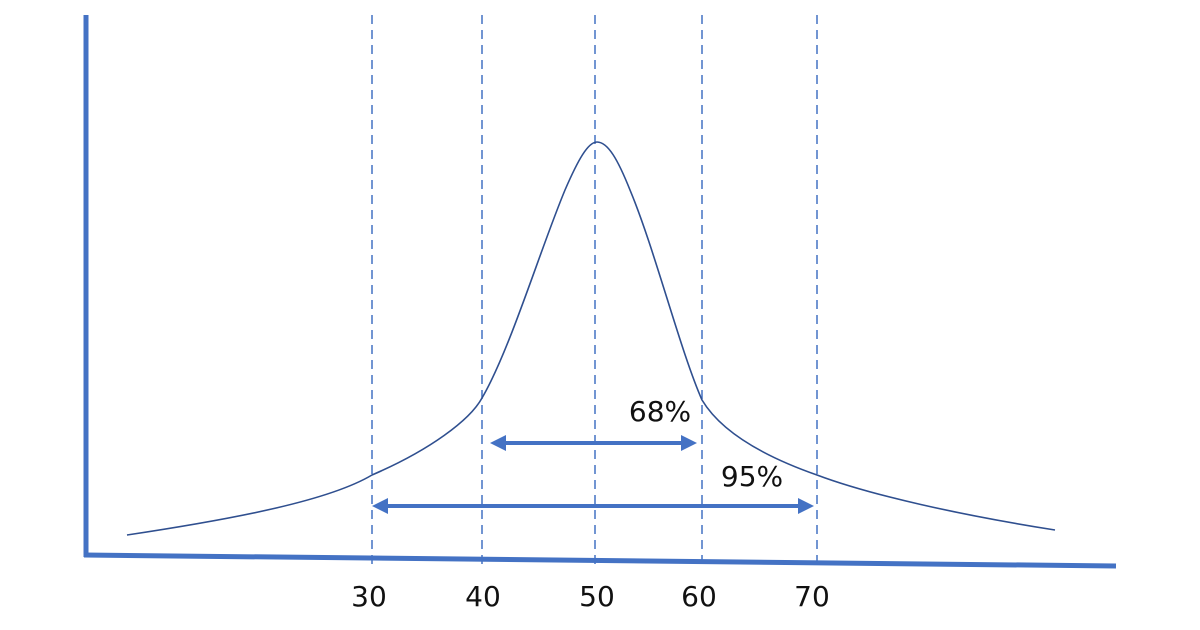 This screenshot has width=1200, height=630. I want to click on x-tick-label: 40, so click(483, 596).